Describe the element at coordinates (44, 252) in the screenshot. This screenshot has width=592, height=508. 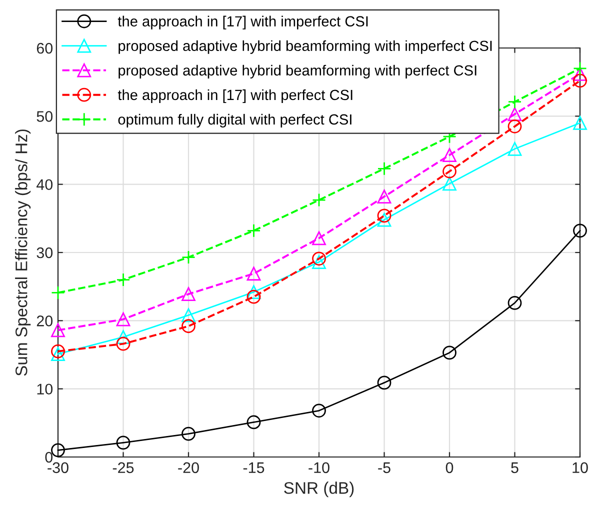
I see `y-tick-label: 30` at that location.